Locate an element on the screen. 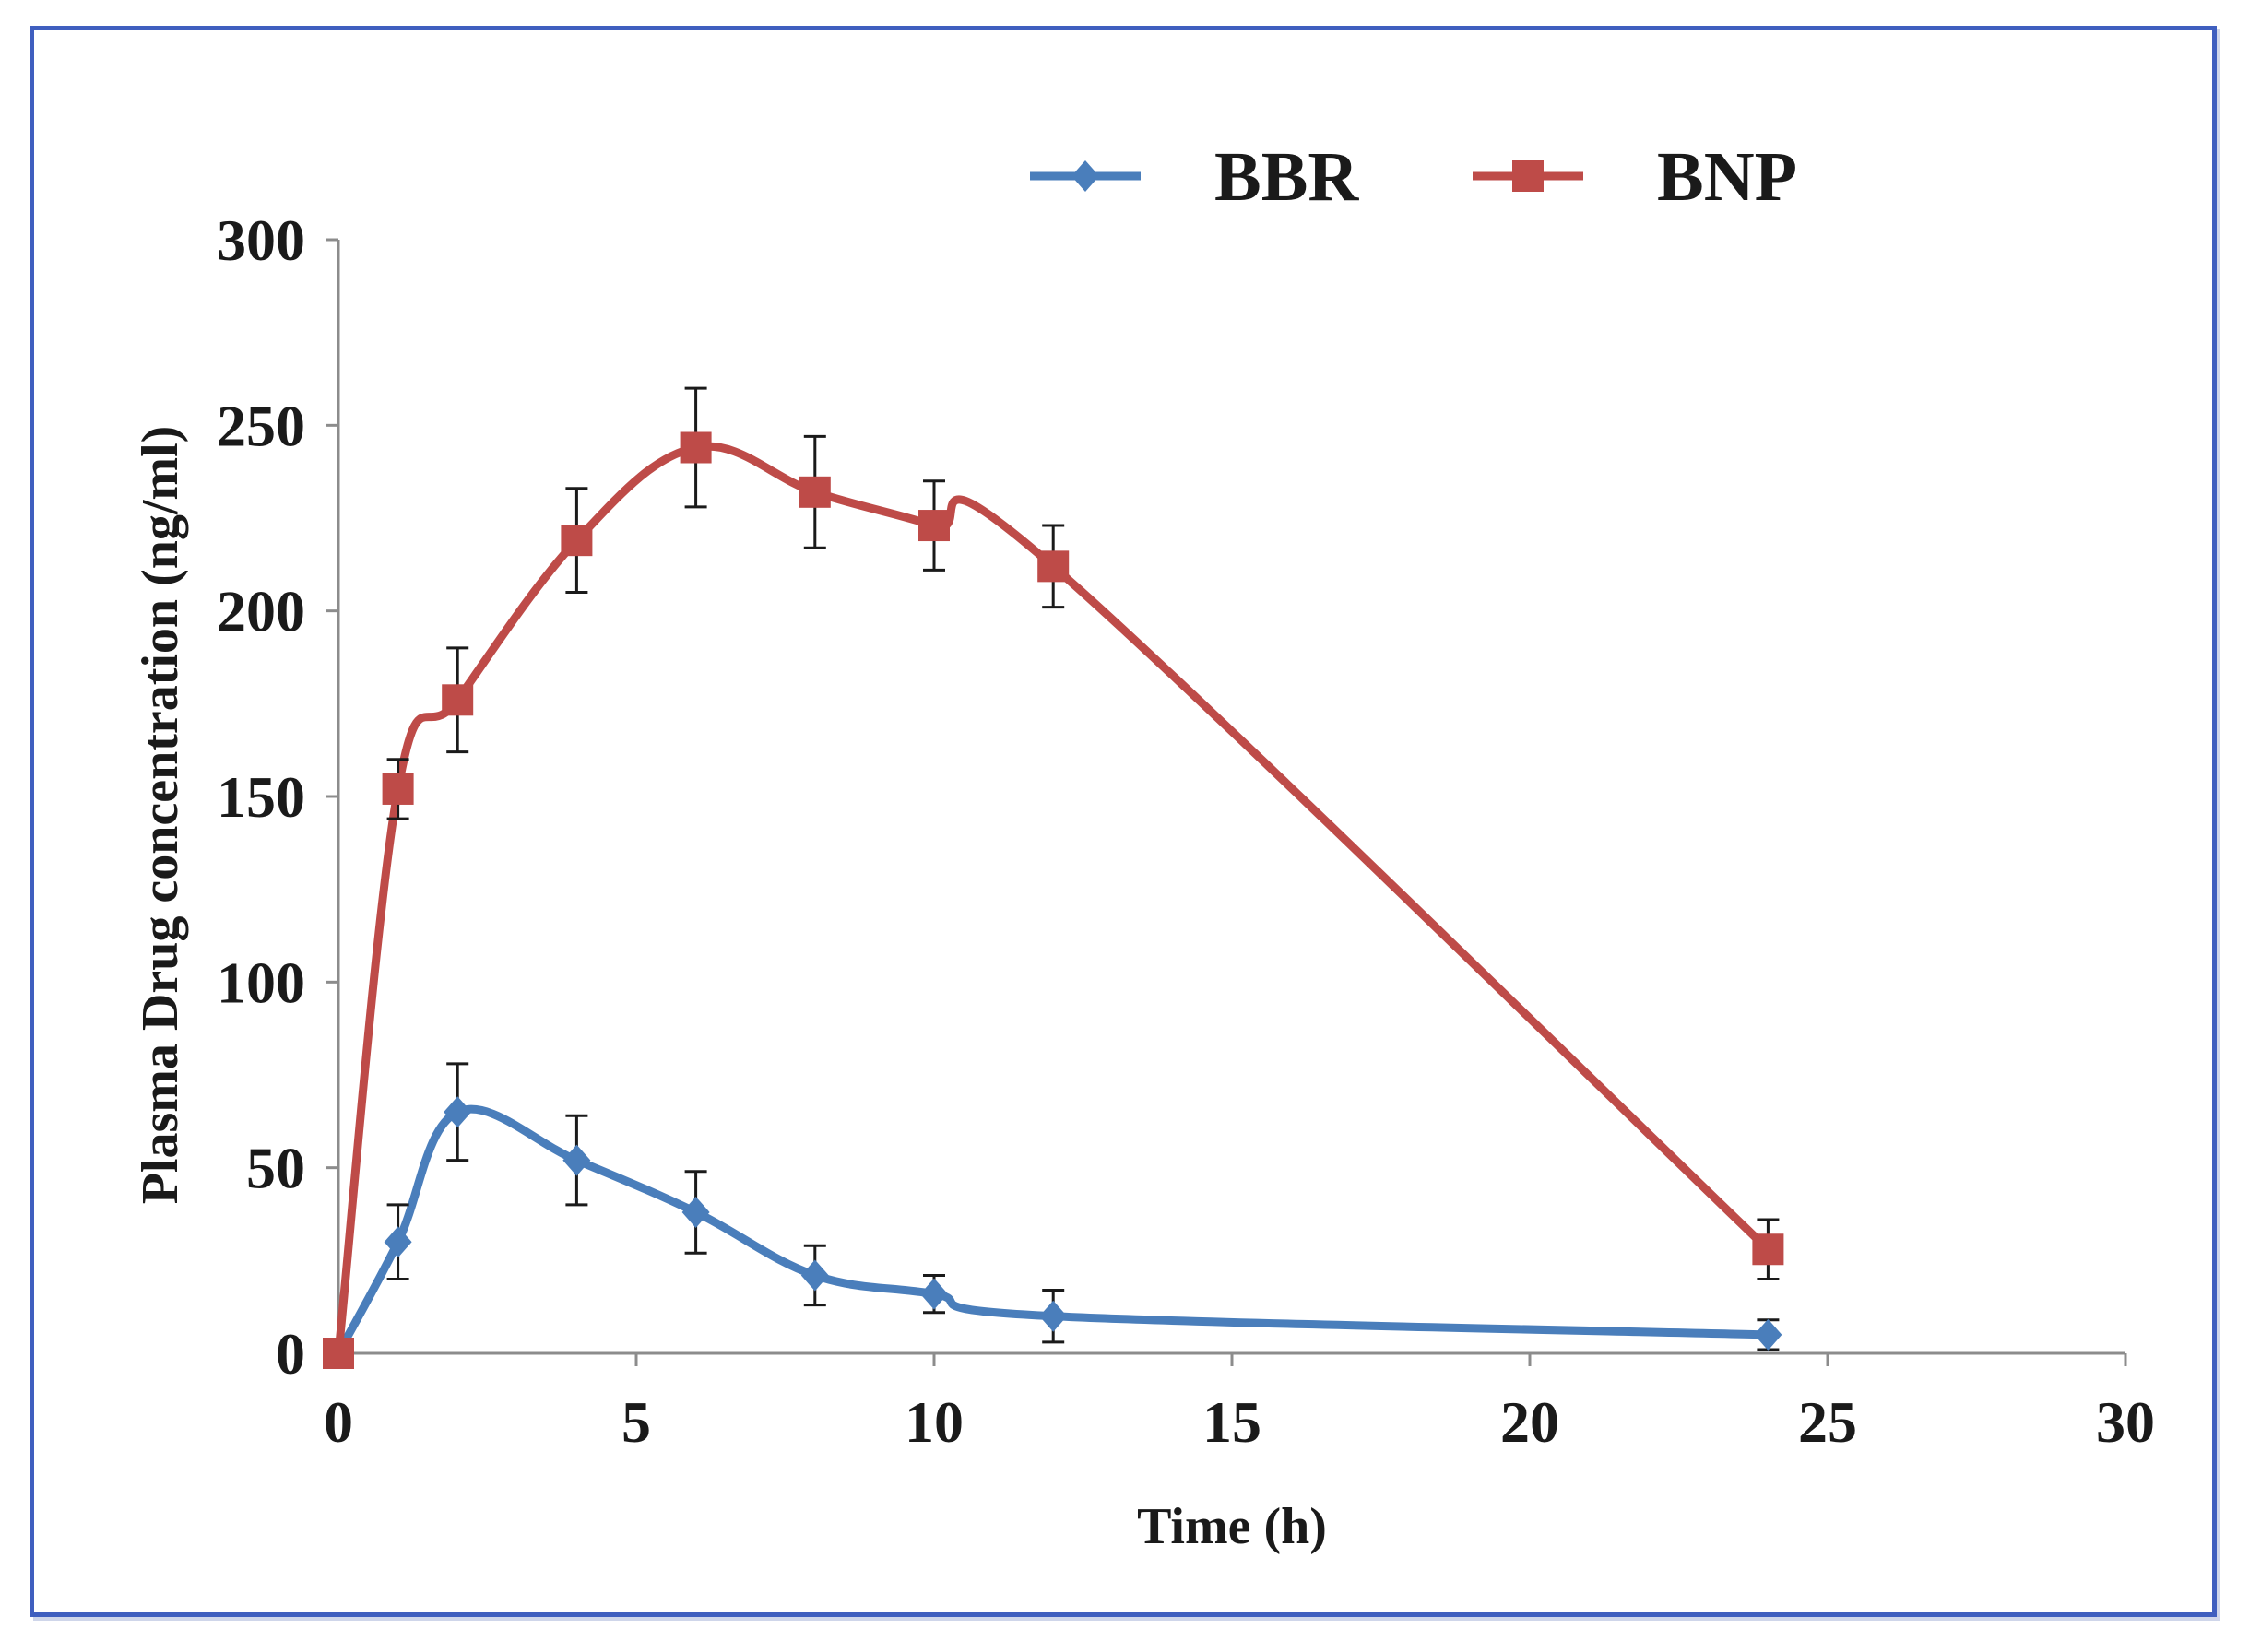 The width and height of the screenshot is (2261, 1652). y-tick-label: 50 is located at coordinates (275, 1168).